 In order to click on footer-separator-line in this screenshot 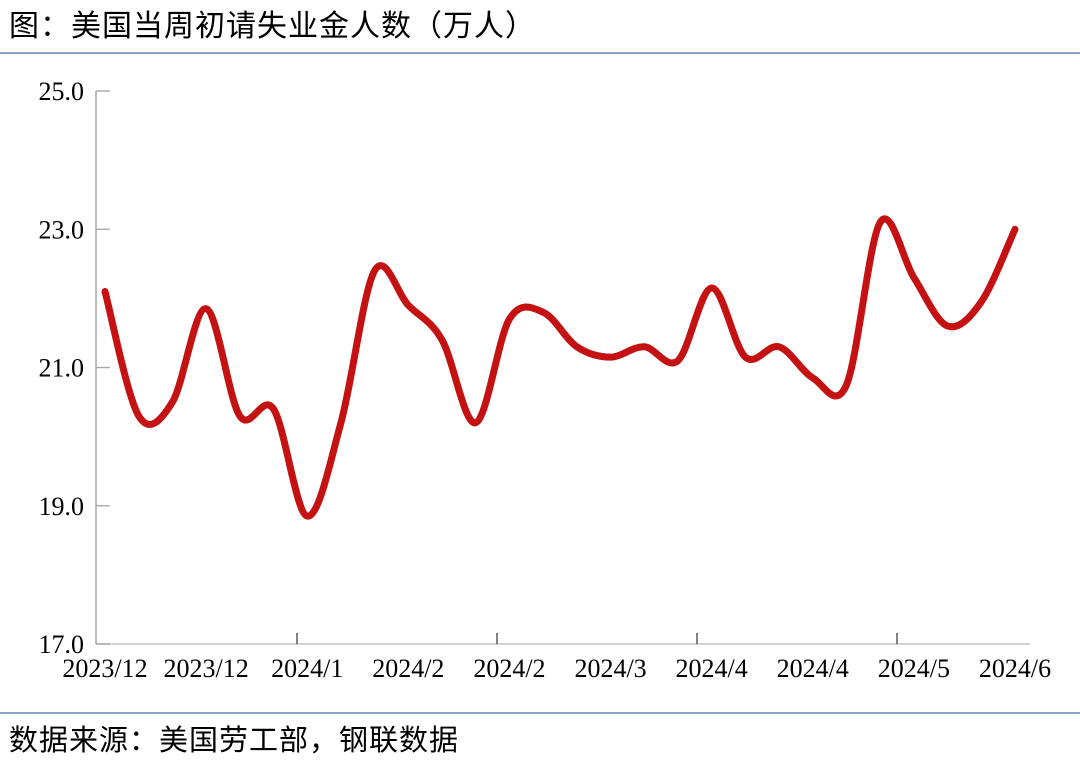, I will do `click(540, 713)`.